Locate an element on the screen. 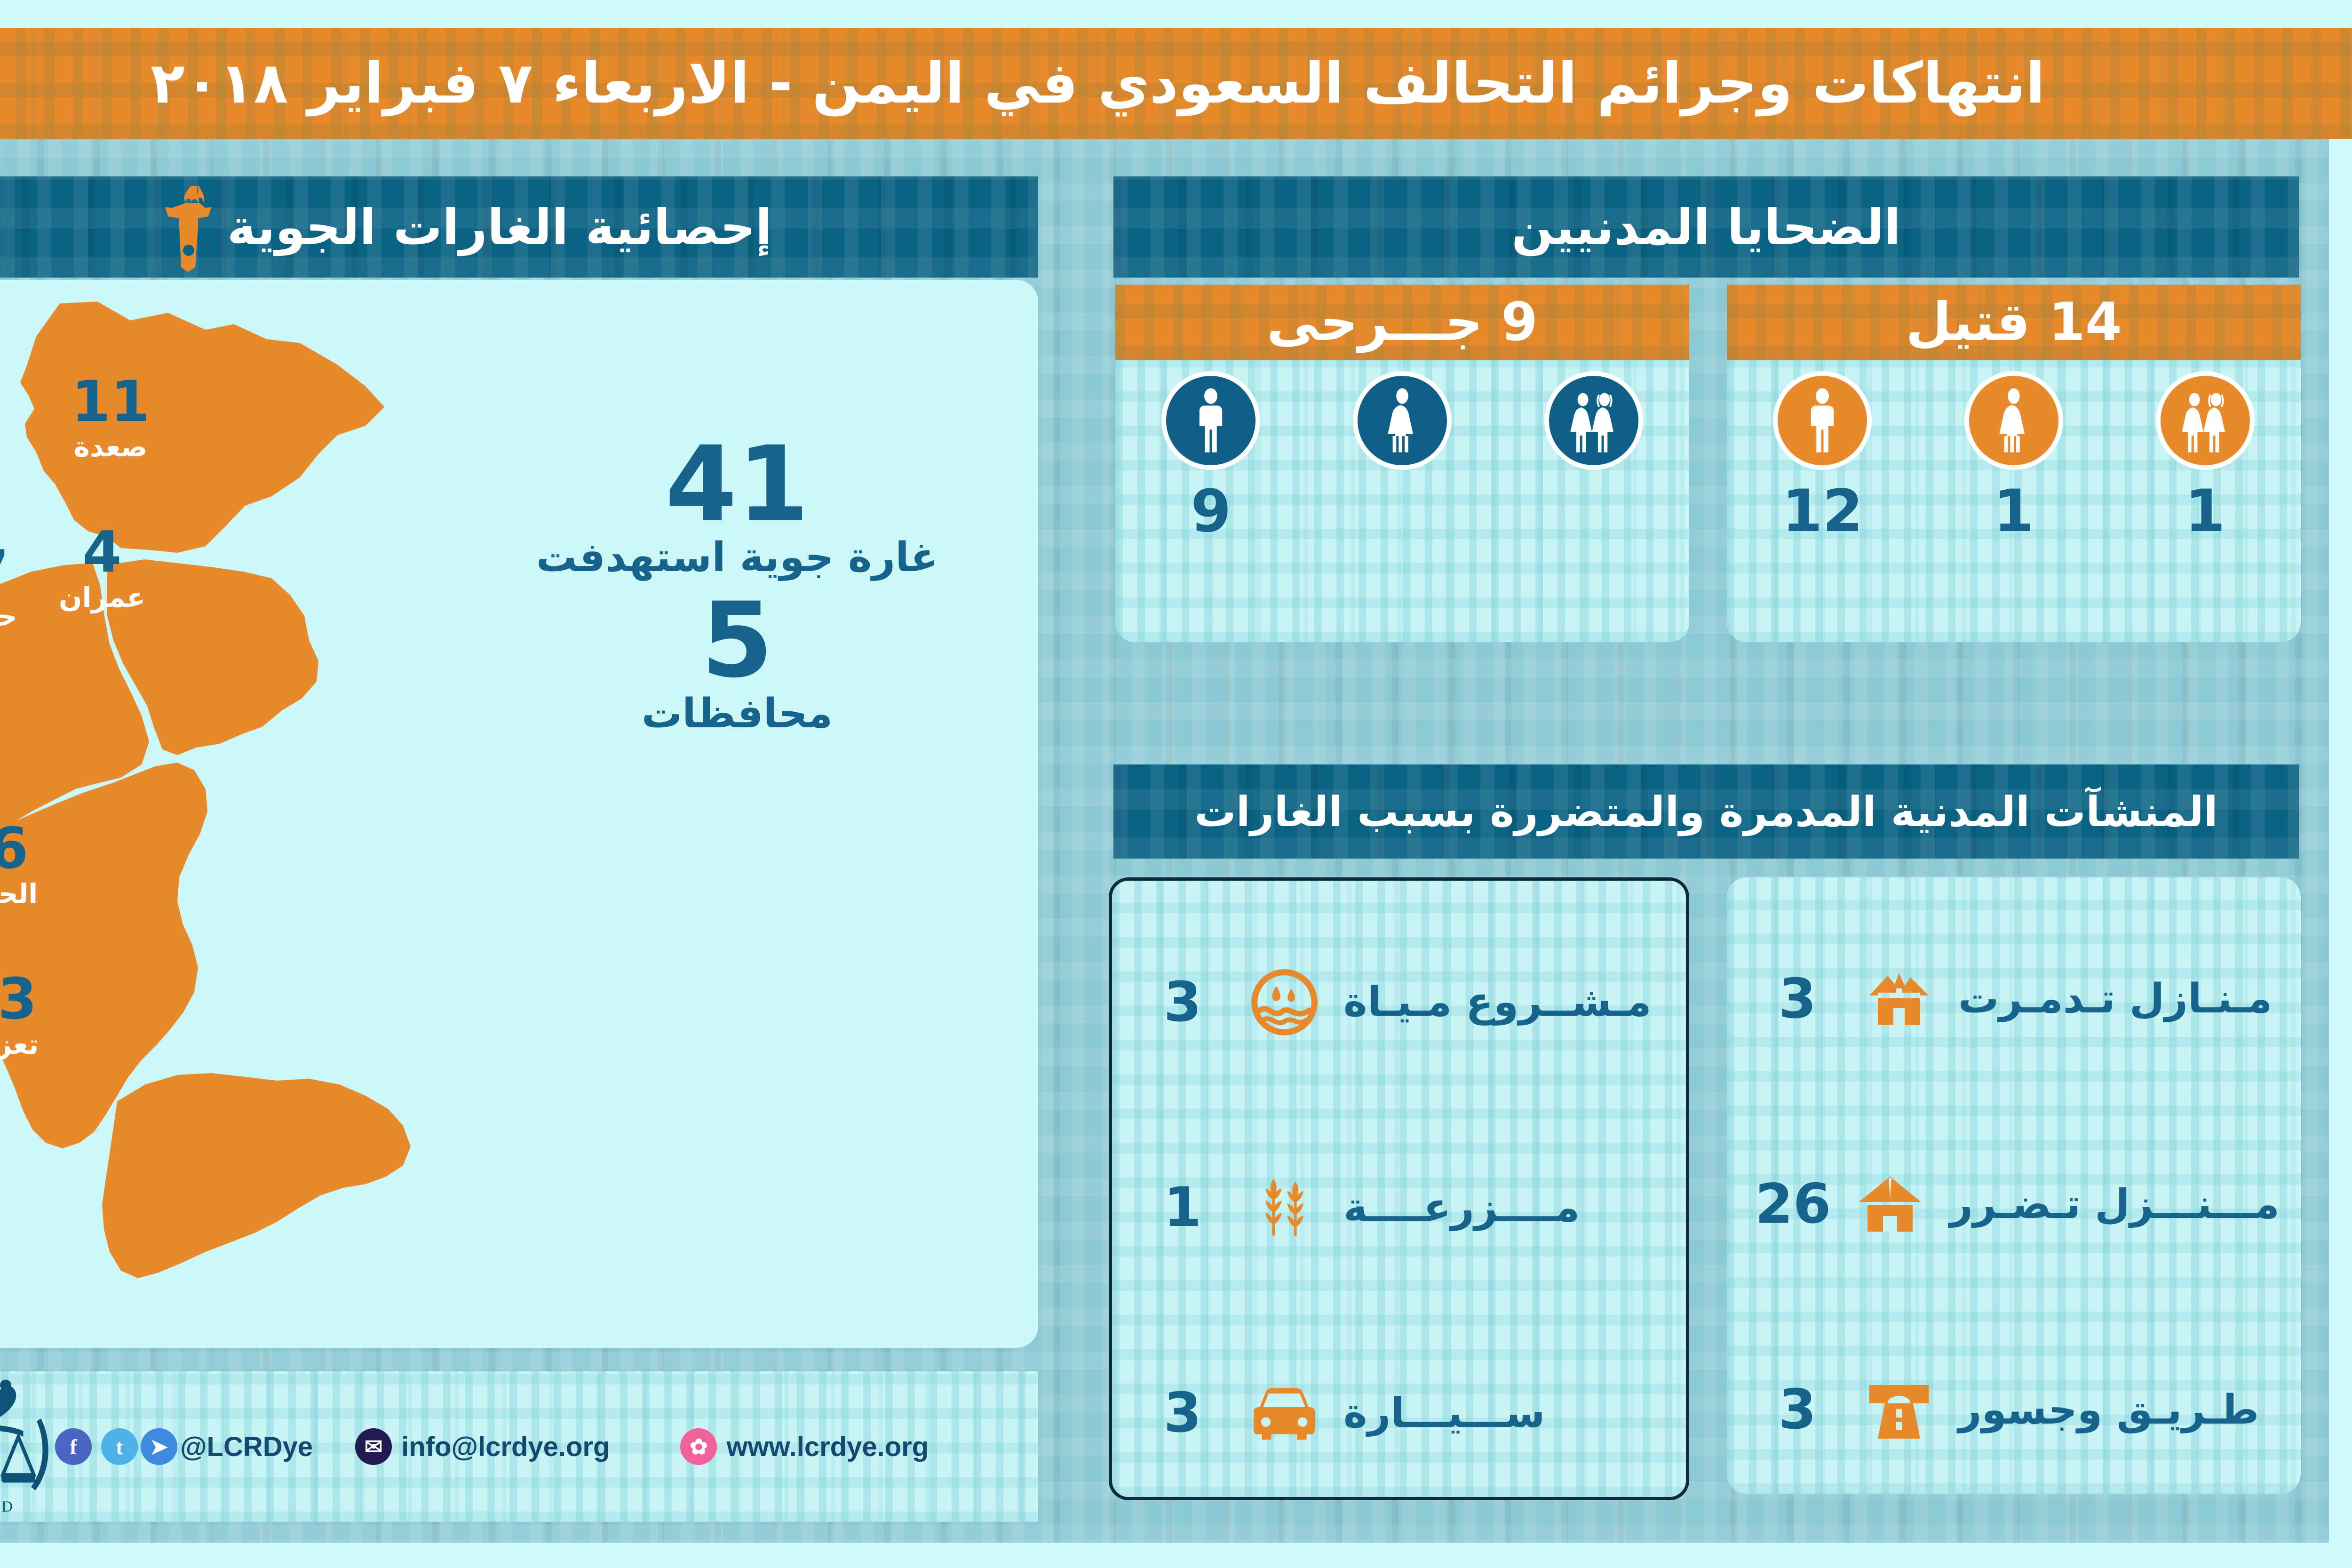 This screenshot has height=1568, width=2352. governorates-caption: محافظات is located at coordinates (737, 713).